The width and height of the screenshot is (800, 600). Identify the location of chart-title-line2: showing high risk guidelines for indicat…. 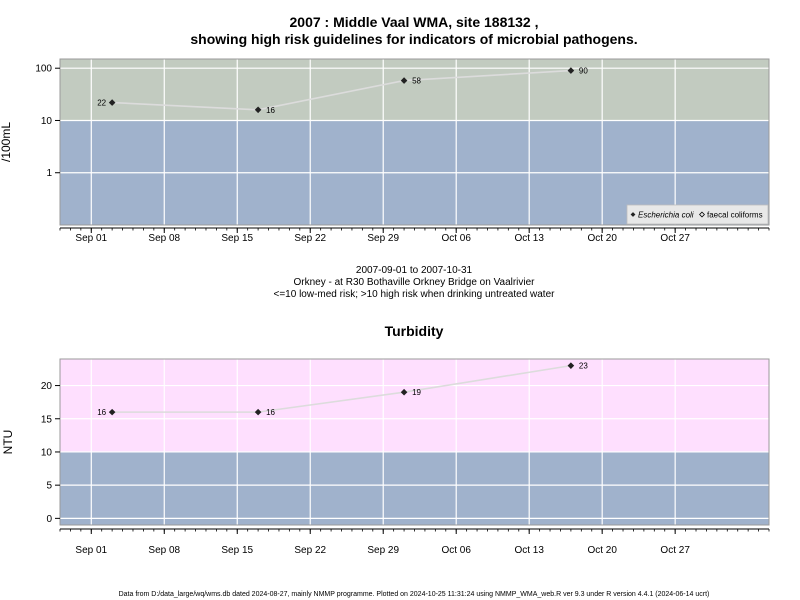
(413, 39).